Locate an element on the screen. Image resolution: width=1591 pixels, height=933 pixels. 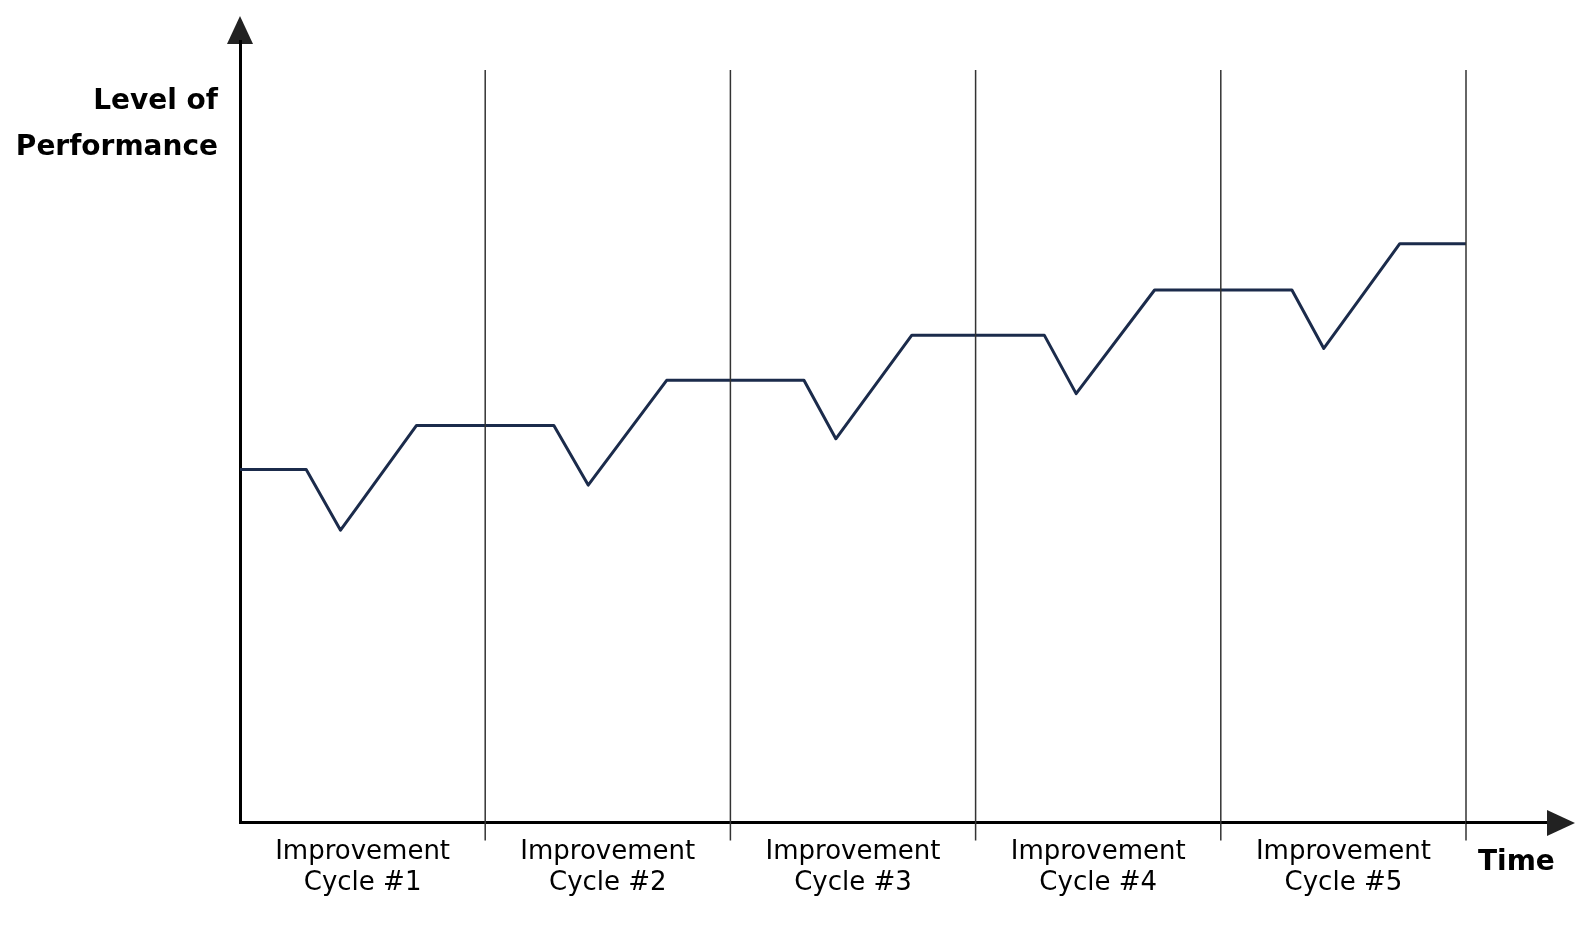
y-axis-title: Level of Performance is located at coordinates (117, 123).